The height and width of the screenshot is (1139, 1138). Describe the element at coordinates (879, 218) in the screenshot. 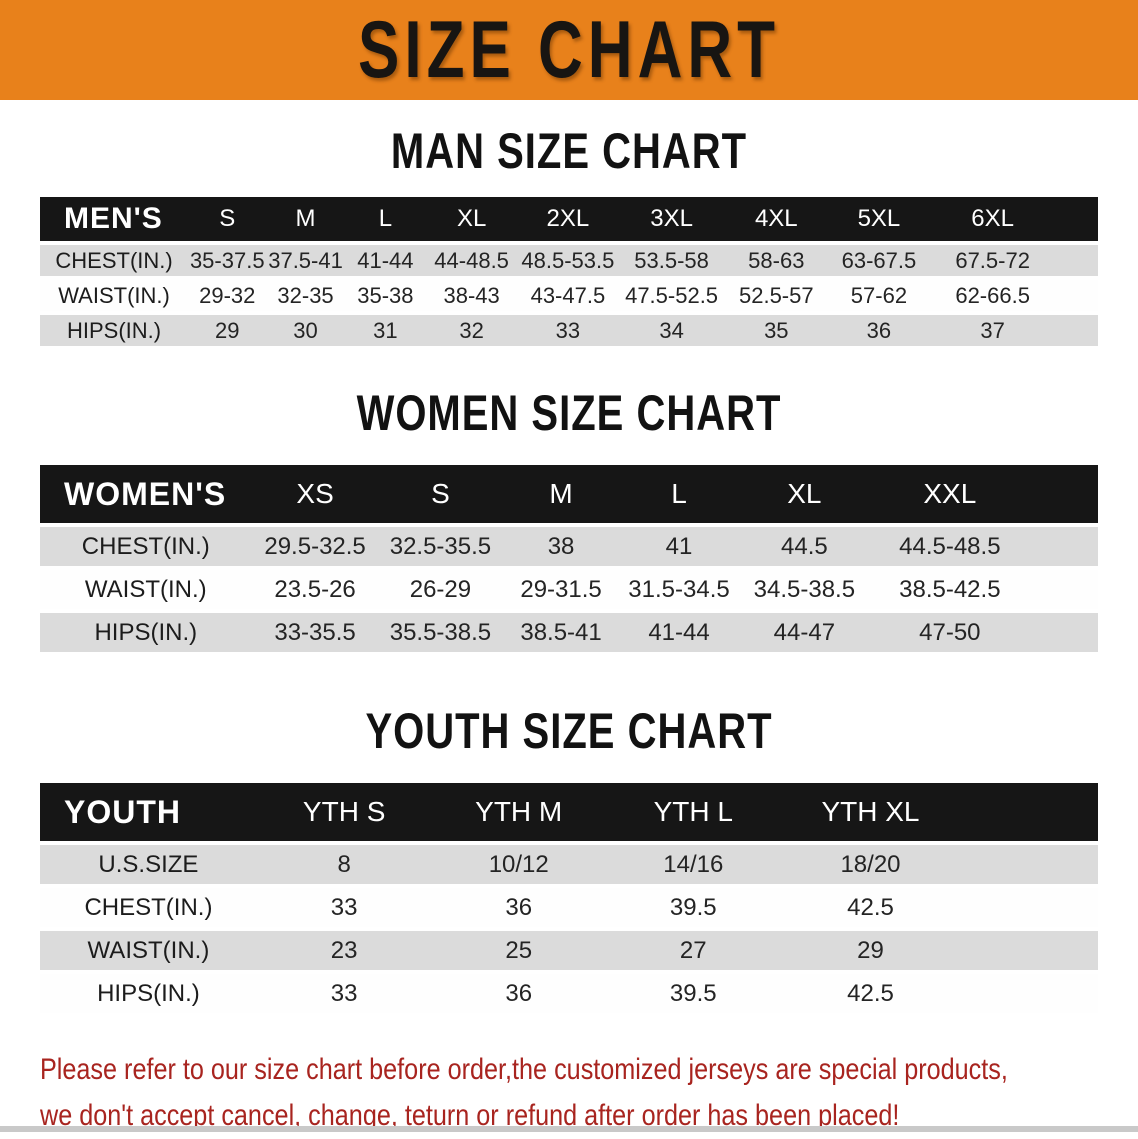

I see `column-header: 5XL` at that location.